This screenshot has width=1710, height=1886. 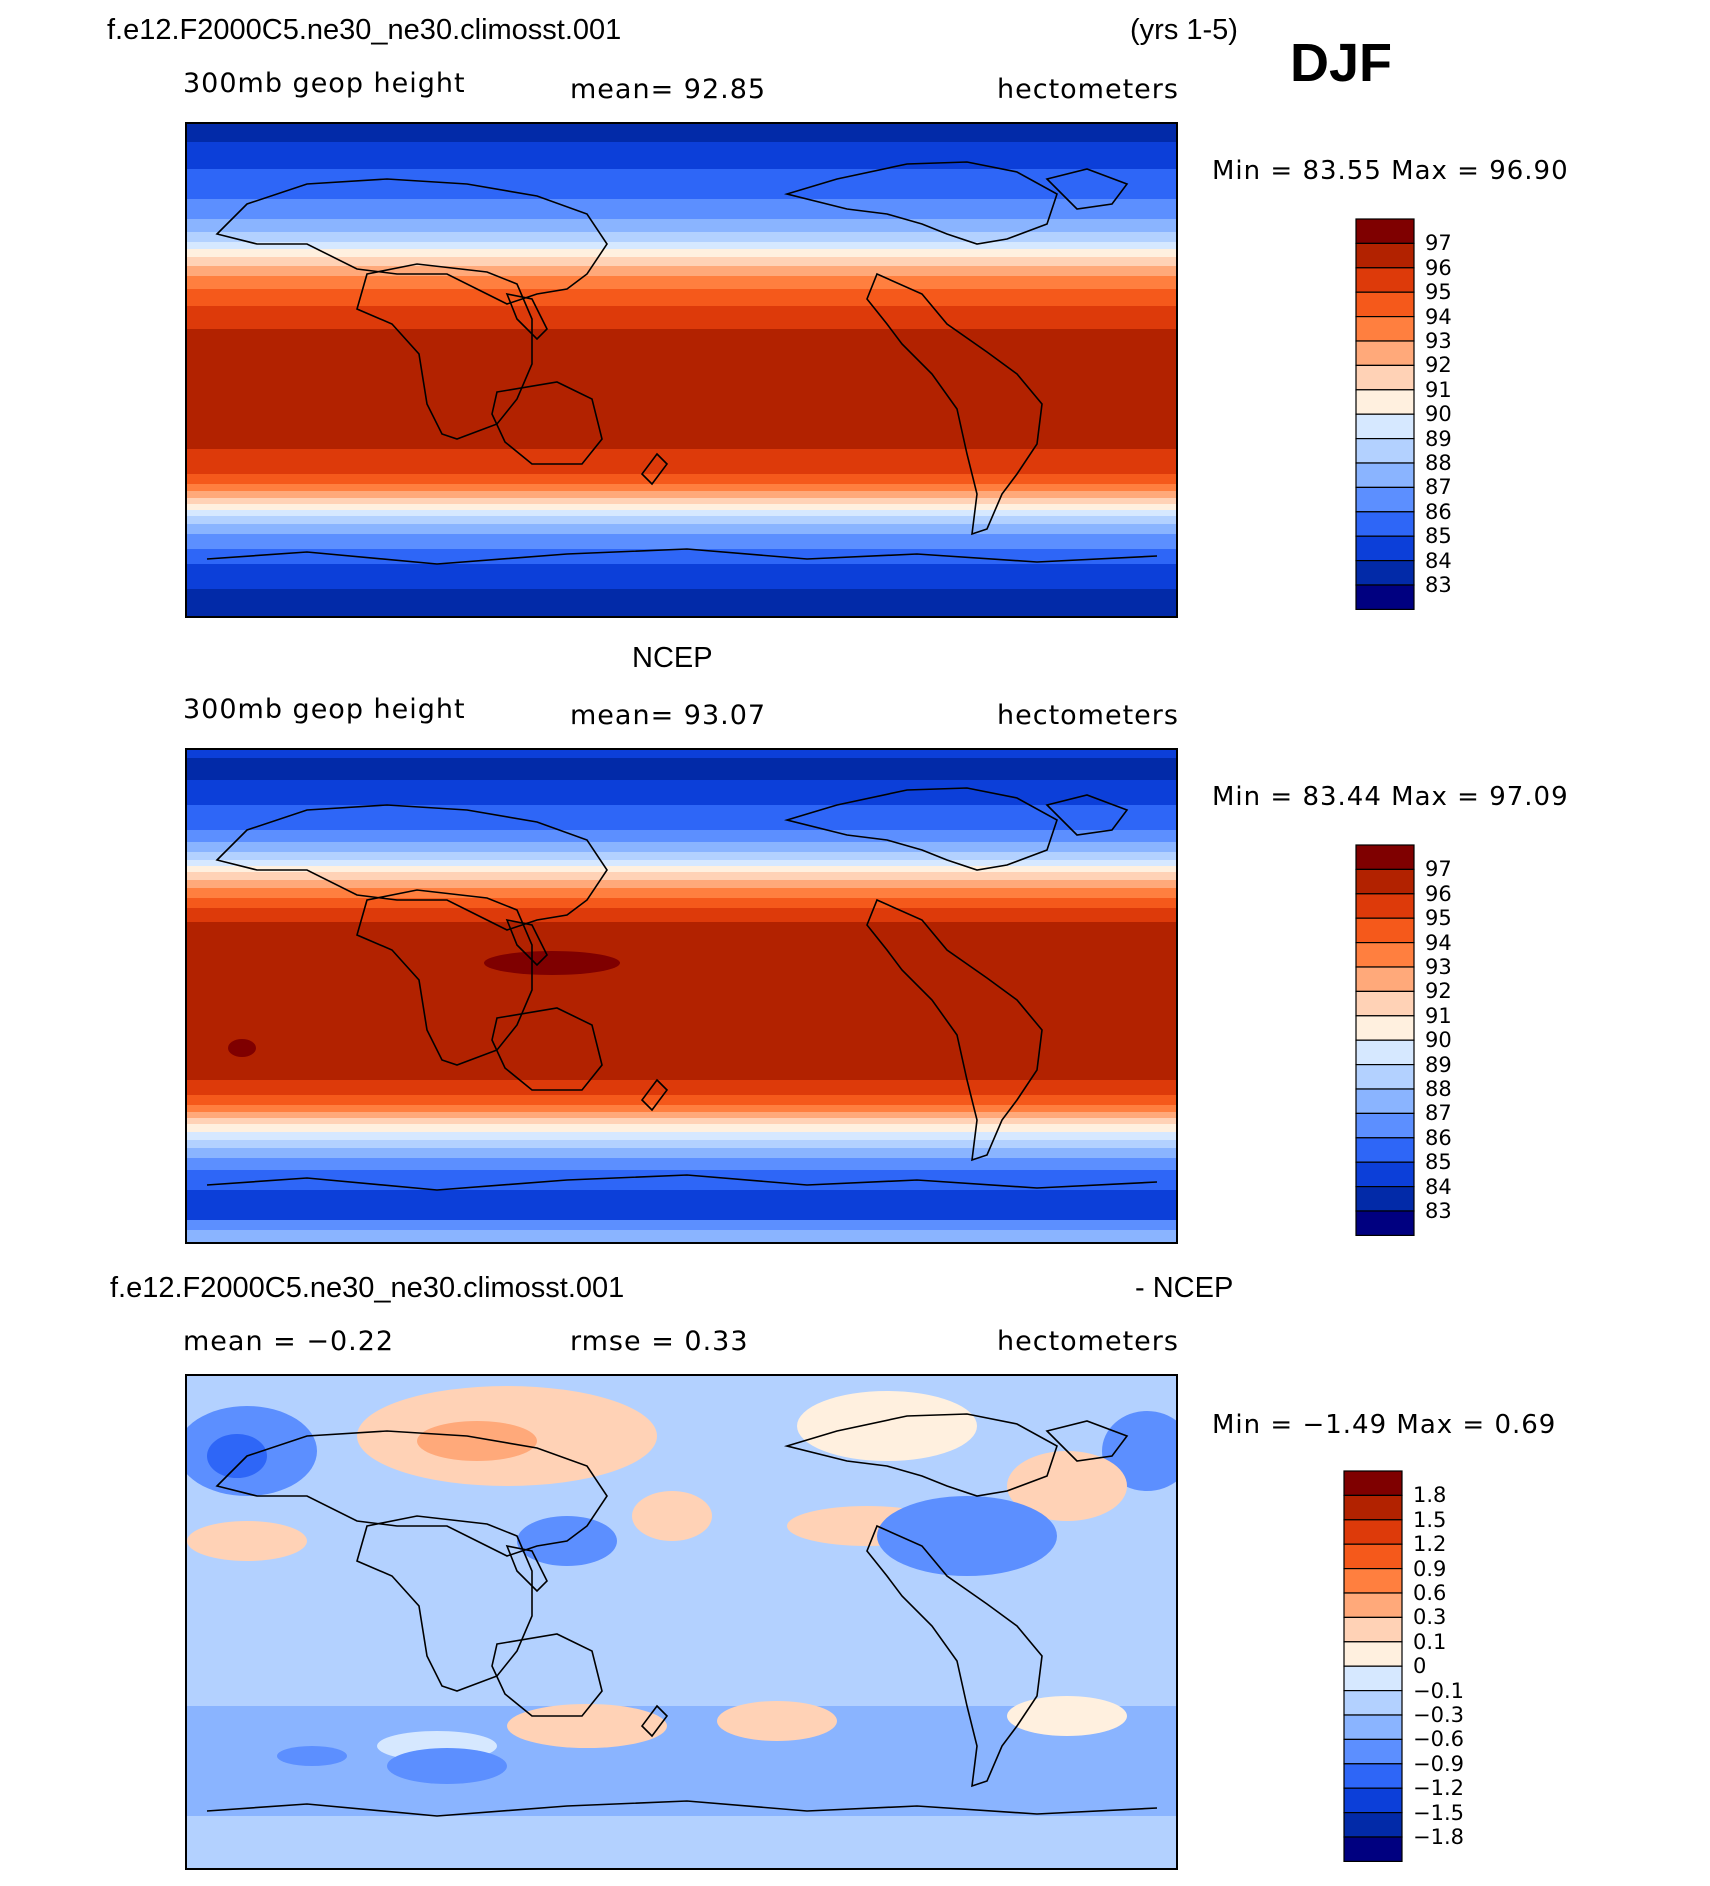 What do you see at coordinates (1438, 1162) in the screenshot?
I see `colorbar-label: 85` at bounding box center [1438, 1162].